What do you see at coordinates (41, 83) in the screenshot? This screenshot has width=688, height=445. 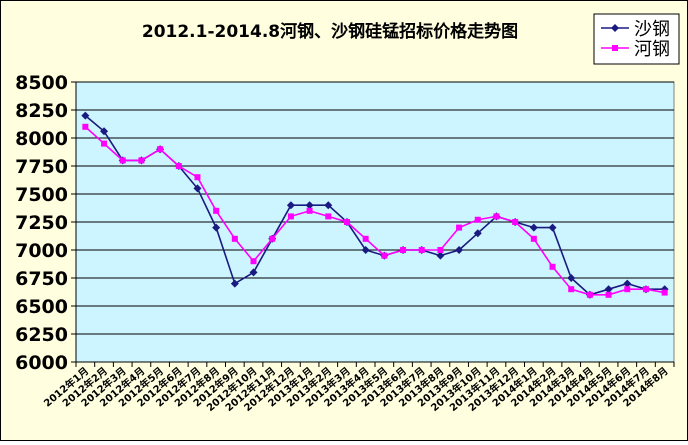 I see `y-tick-label: 8500` at bounding box center [41, 83].